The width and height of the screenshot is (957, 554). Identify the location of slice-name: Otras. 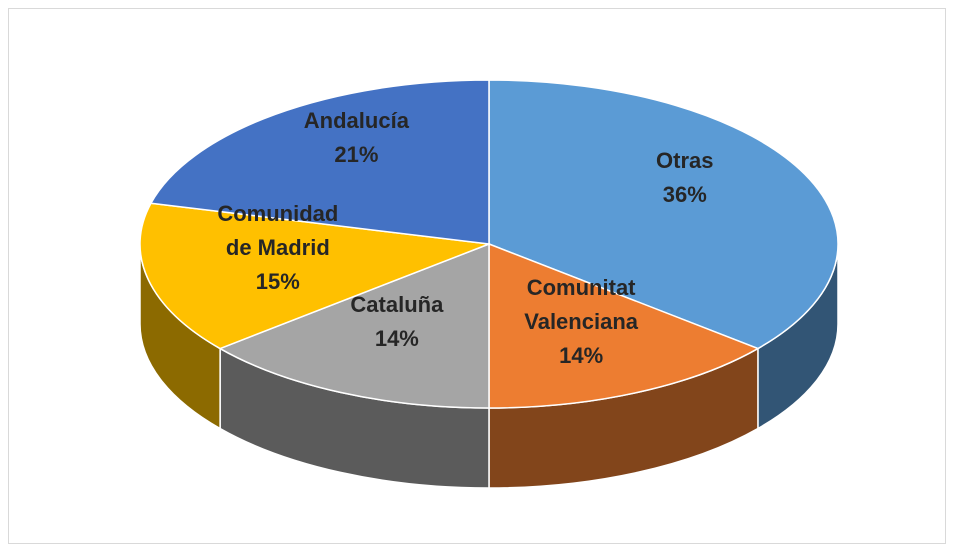
(685, 160).